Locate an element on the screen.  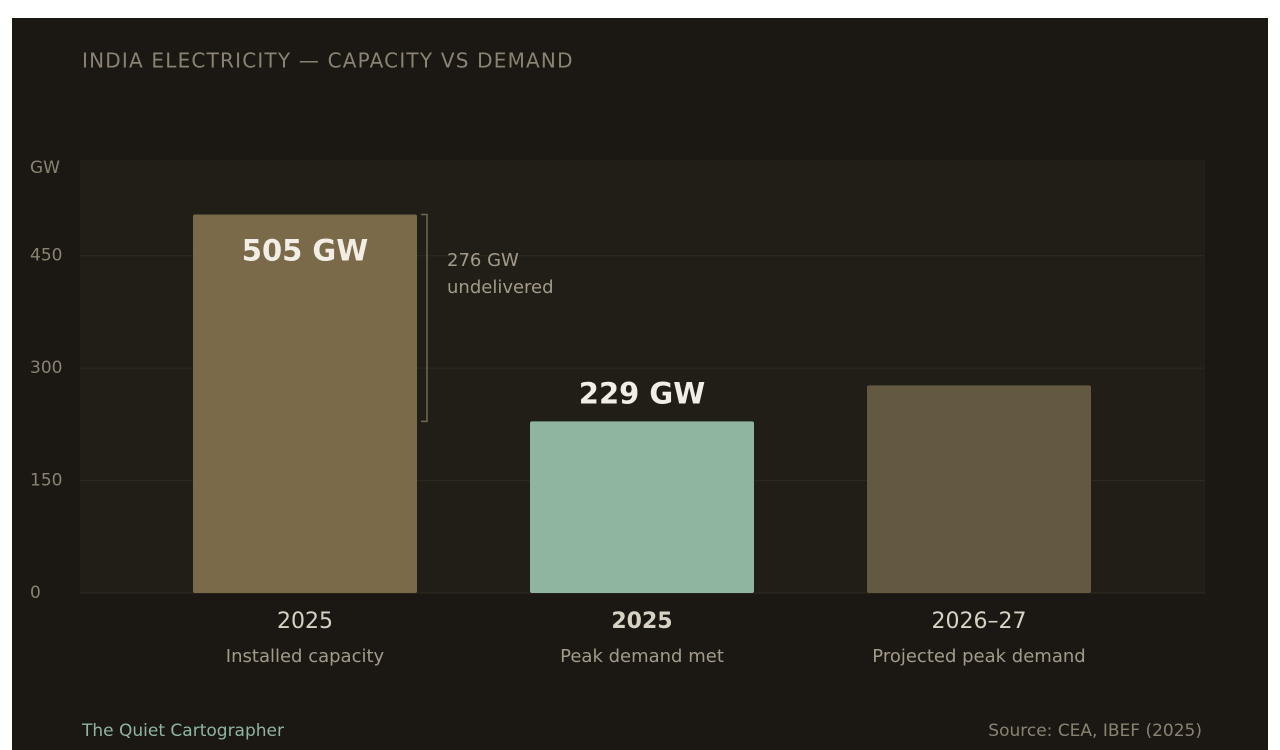
y-tick-label: 0 is located at coordinates (35, 593).